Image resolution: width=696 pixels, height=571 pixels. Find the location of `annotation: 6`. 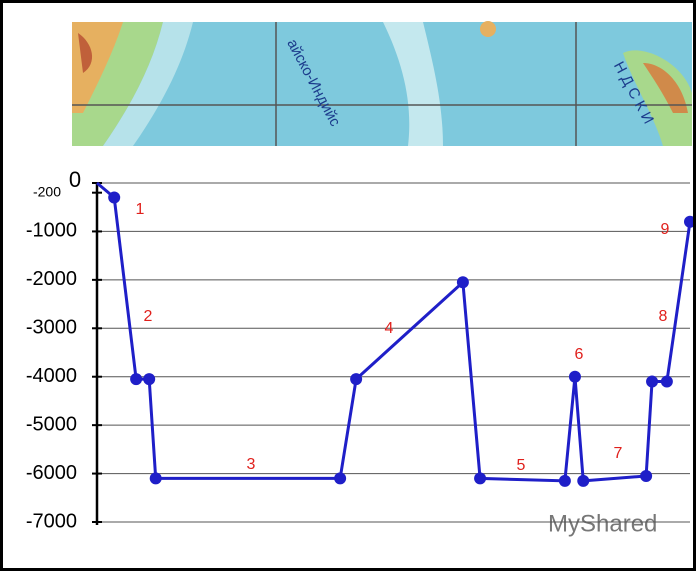

annotation: 6 is located at coordinates (579, 354).